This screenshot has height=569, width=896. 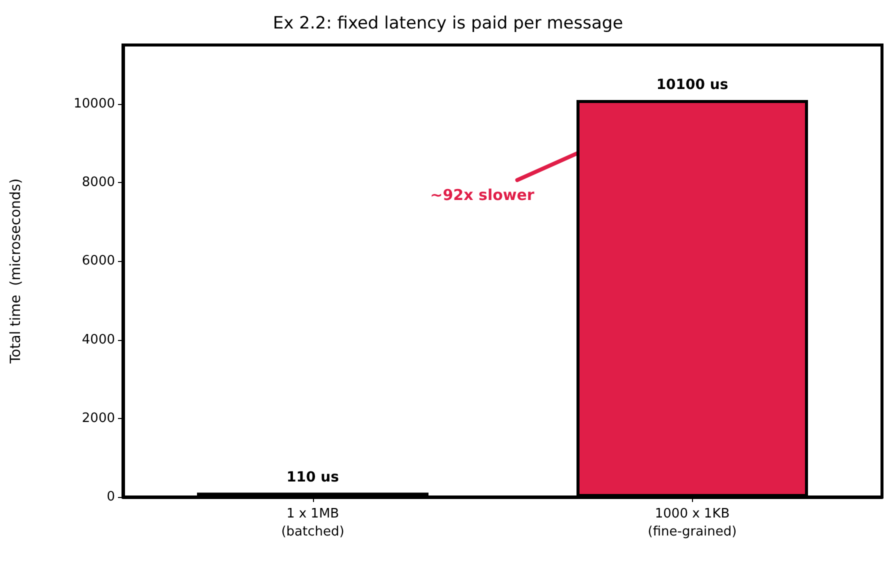 What do you see at coordinates (94, 104) in the screenshot?
I see `y-tick-label: 10000` at bounding box center [94, 104].